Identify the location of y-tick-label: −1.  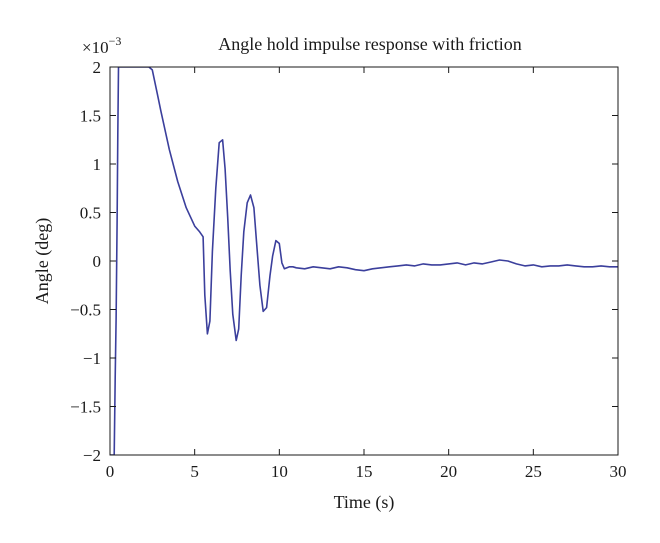
(92, 358).